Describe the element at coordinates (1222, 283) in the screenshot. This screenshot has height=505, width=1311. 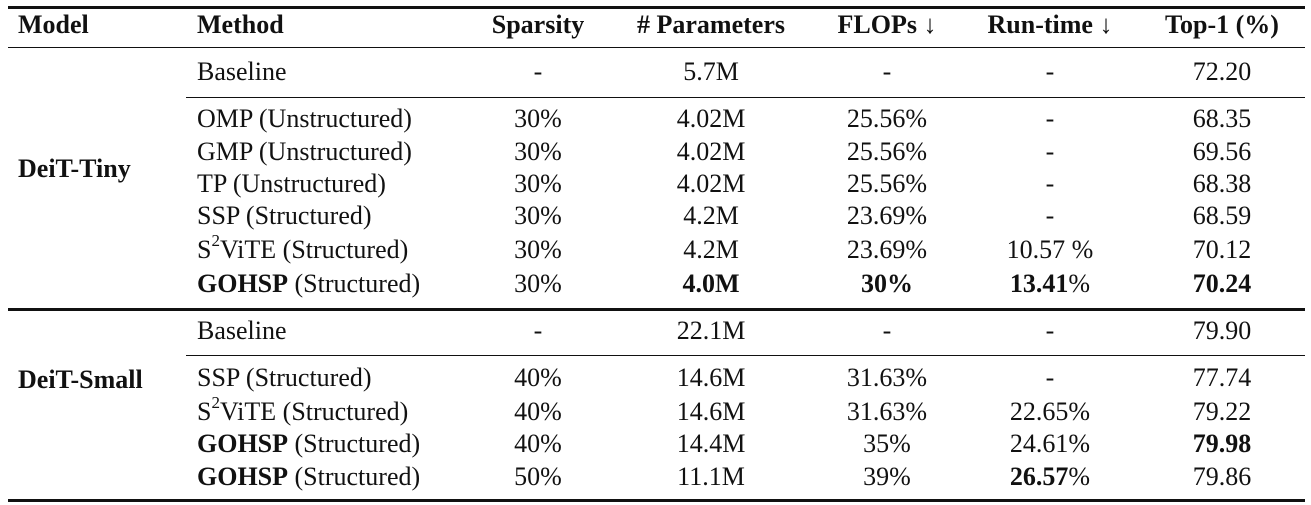
I see `tiny-row-6-top1: 70.24` at that location.